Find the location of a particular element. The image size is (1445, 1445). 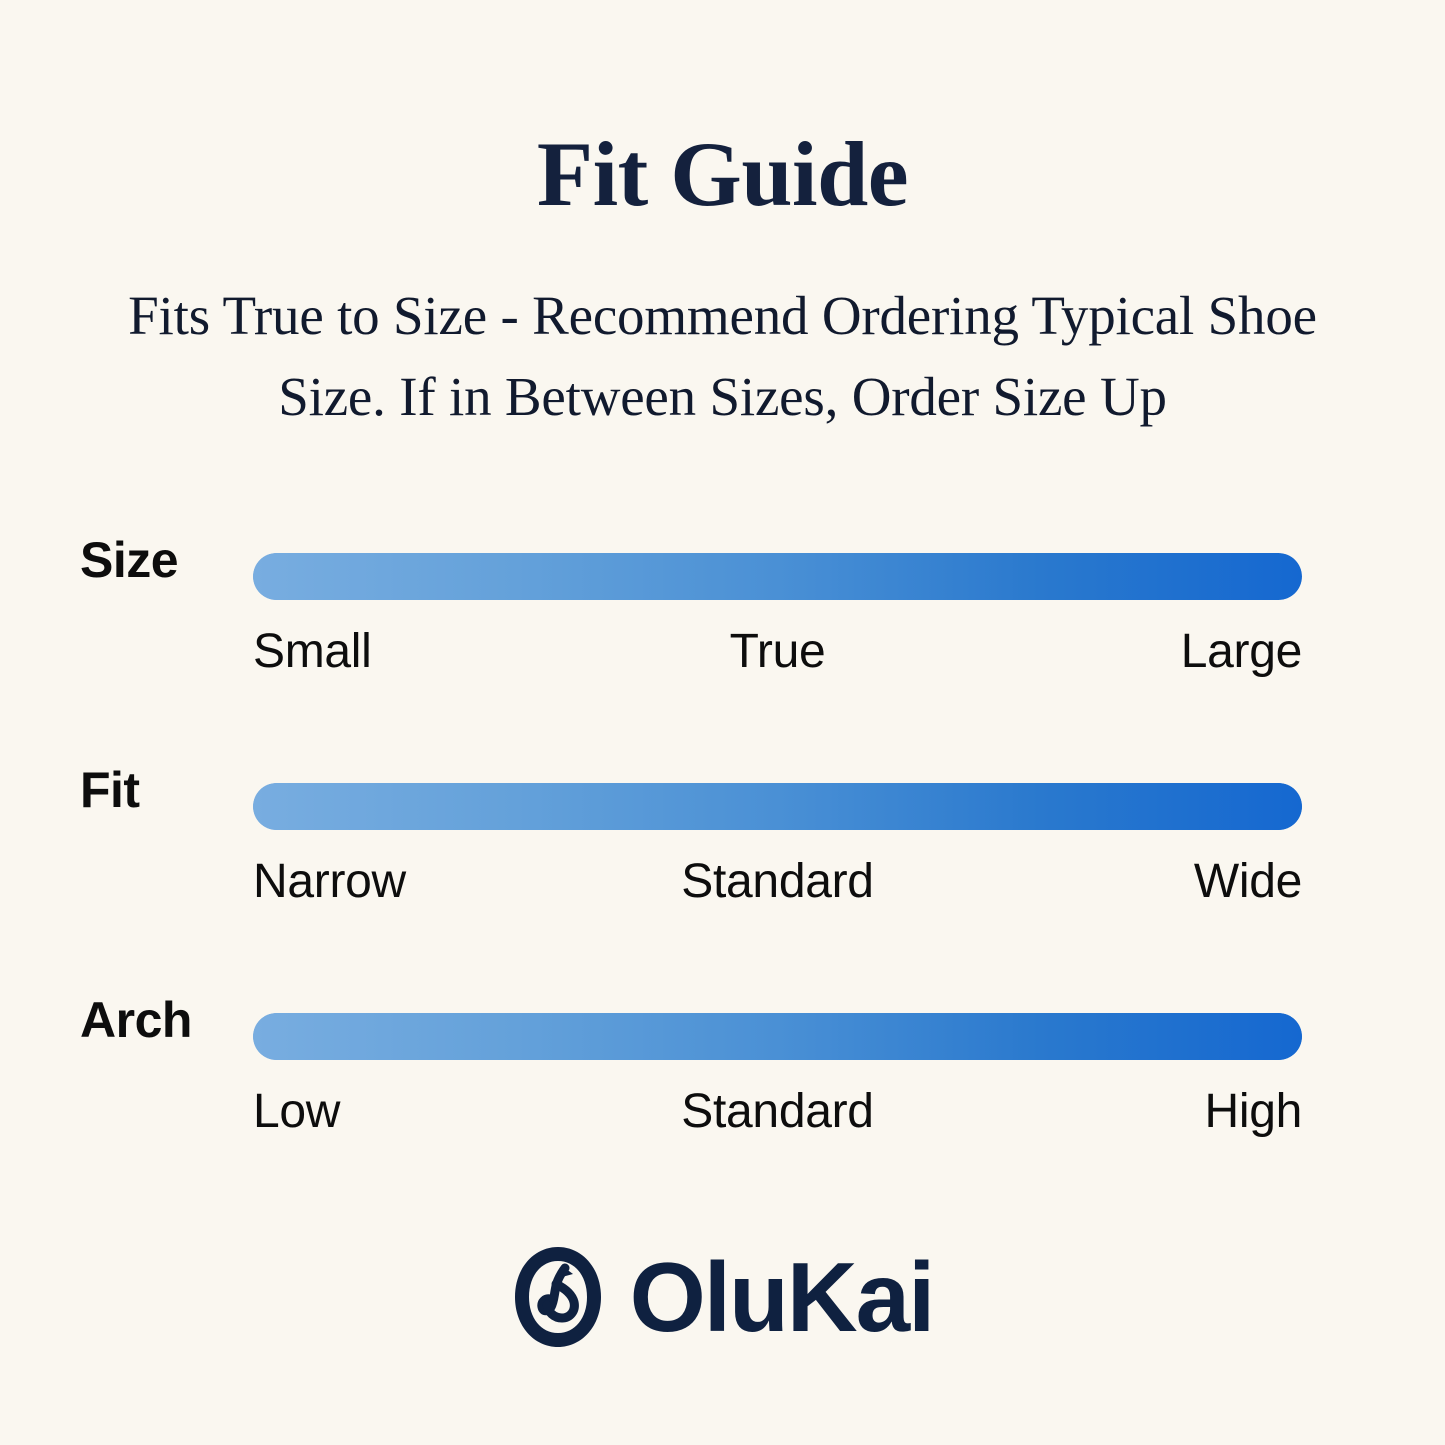

meter-scale-middle-fit: Standard is located at coordinates (777, 881).